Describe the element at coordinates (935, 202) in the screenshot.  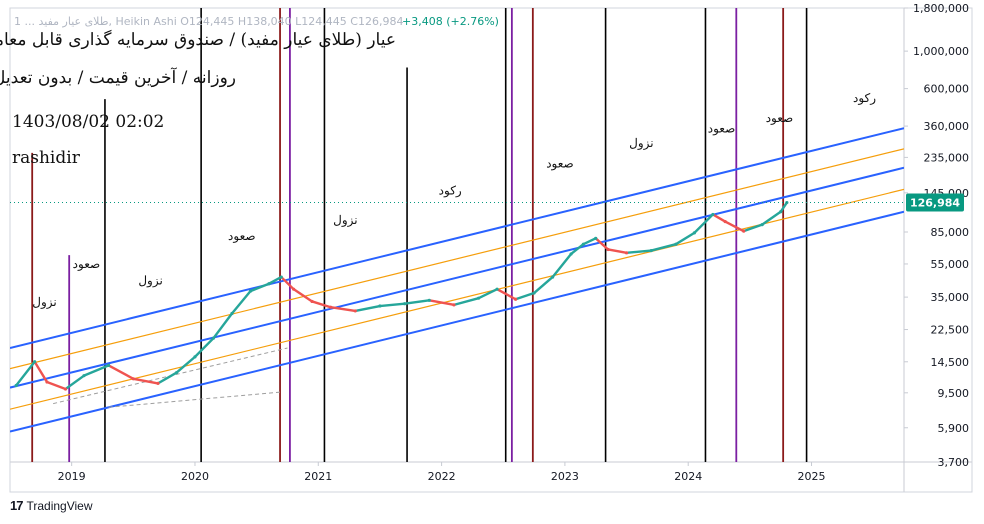
I see `last-price-tag` at that location.